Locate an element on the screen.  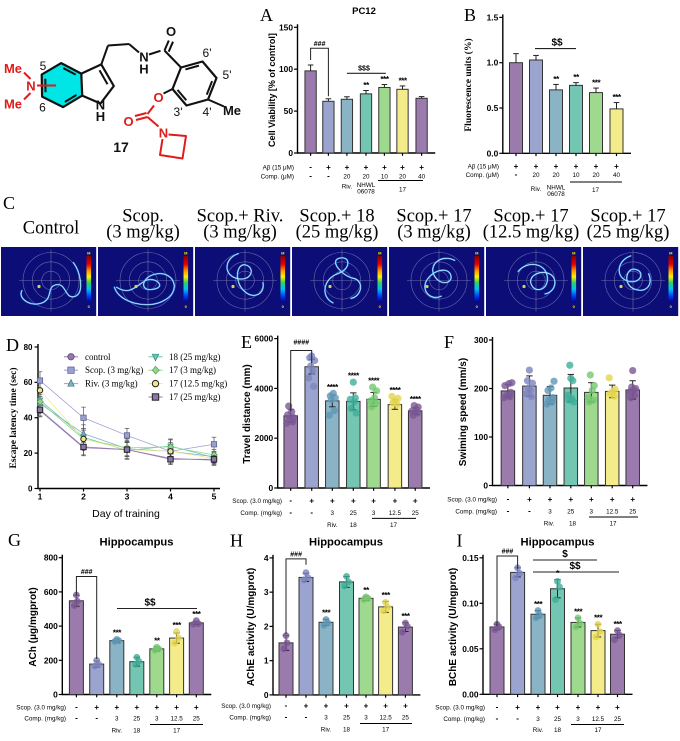
svg-text: A is located at coordinates (266, 15).